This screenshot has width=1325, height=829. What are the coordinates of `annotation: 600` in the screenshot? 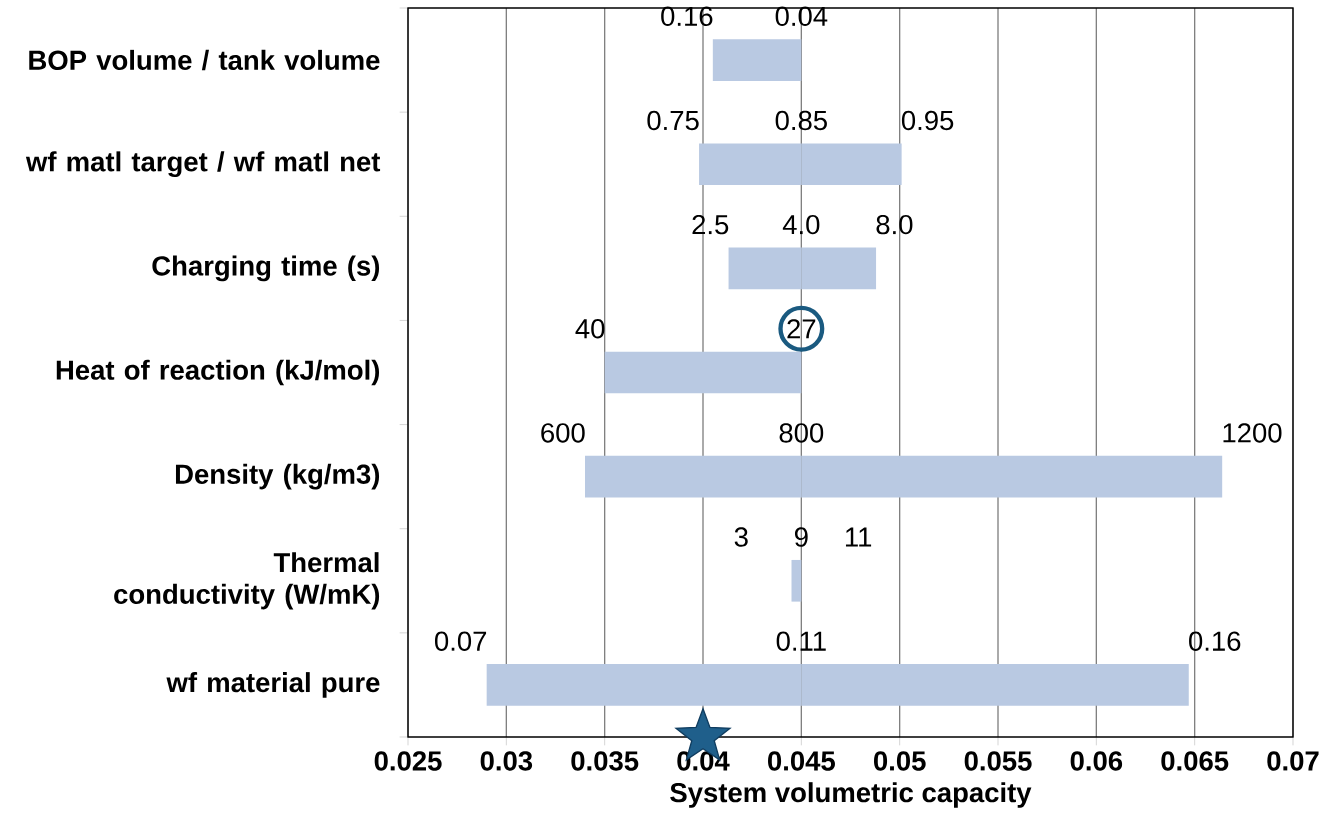 It's located at (563, 433).